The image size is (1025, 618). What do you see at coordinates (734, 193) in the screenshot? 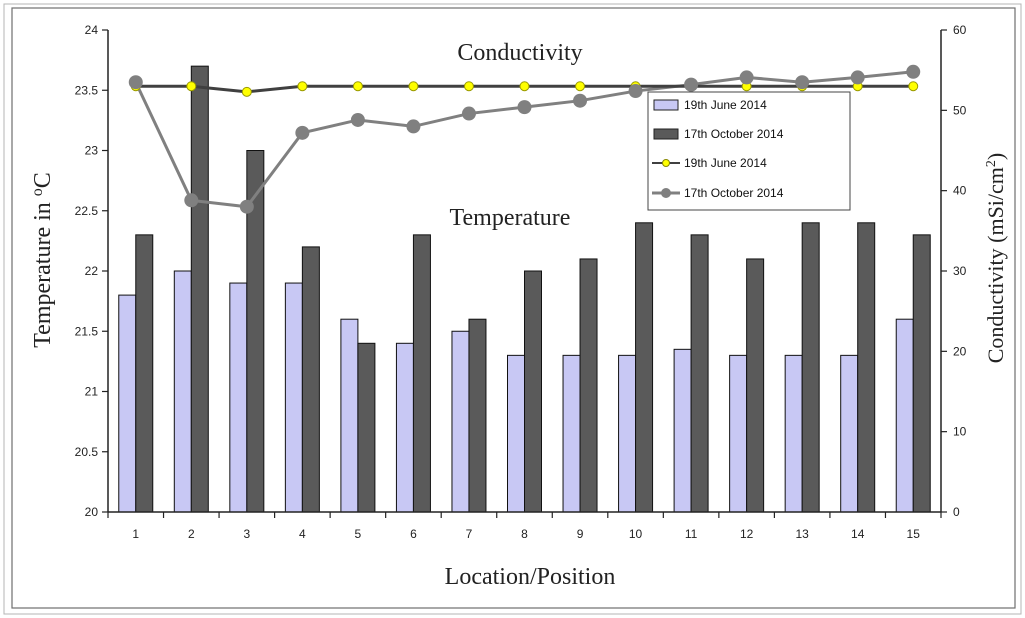
I see `legend-label-october-line: 17th October 2014` at bounding box center [734, 193].